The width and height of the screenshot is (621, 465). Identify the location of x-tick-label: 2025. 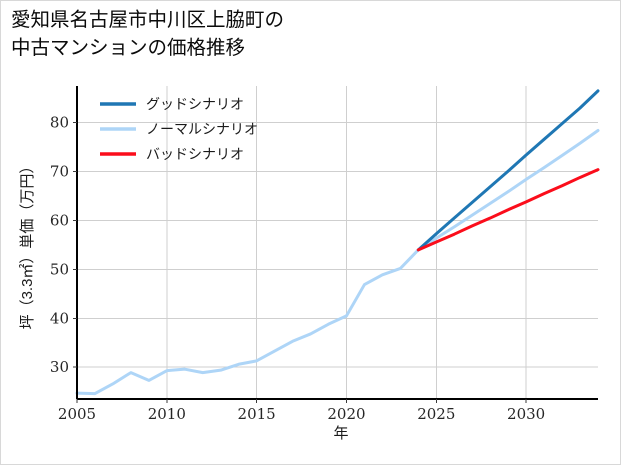
(436, 414).